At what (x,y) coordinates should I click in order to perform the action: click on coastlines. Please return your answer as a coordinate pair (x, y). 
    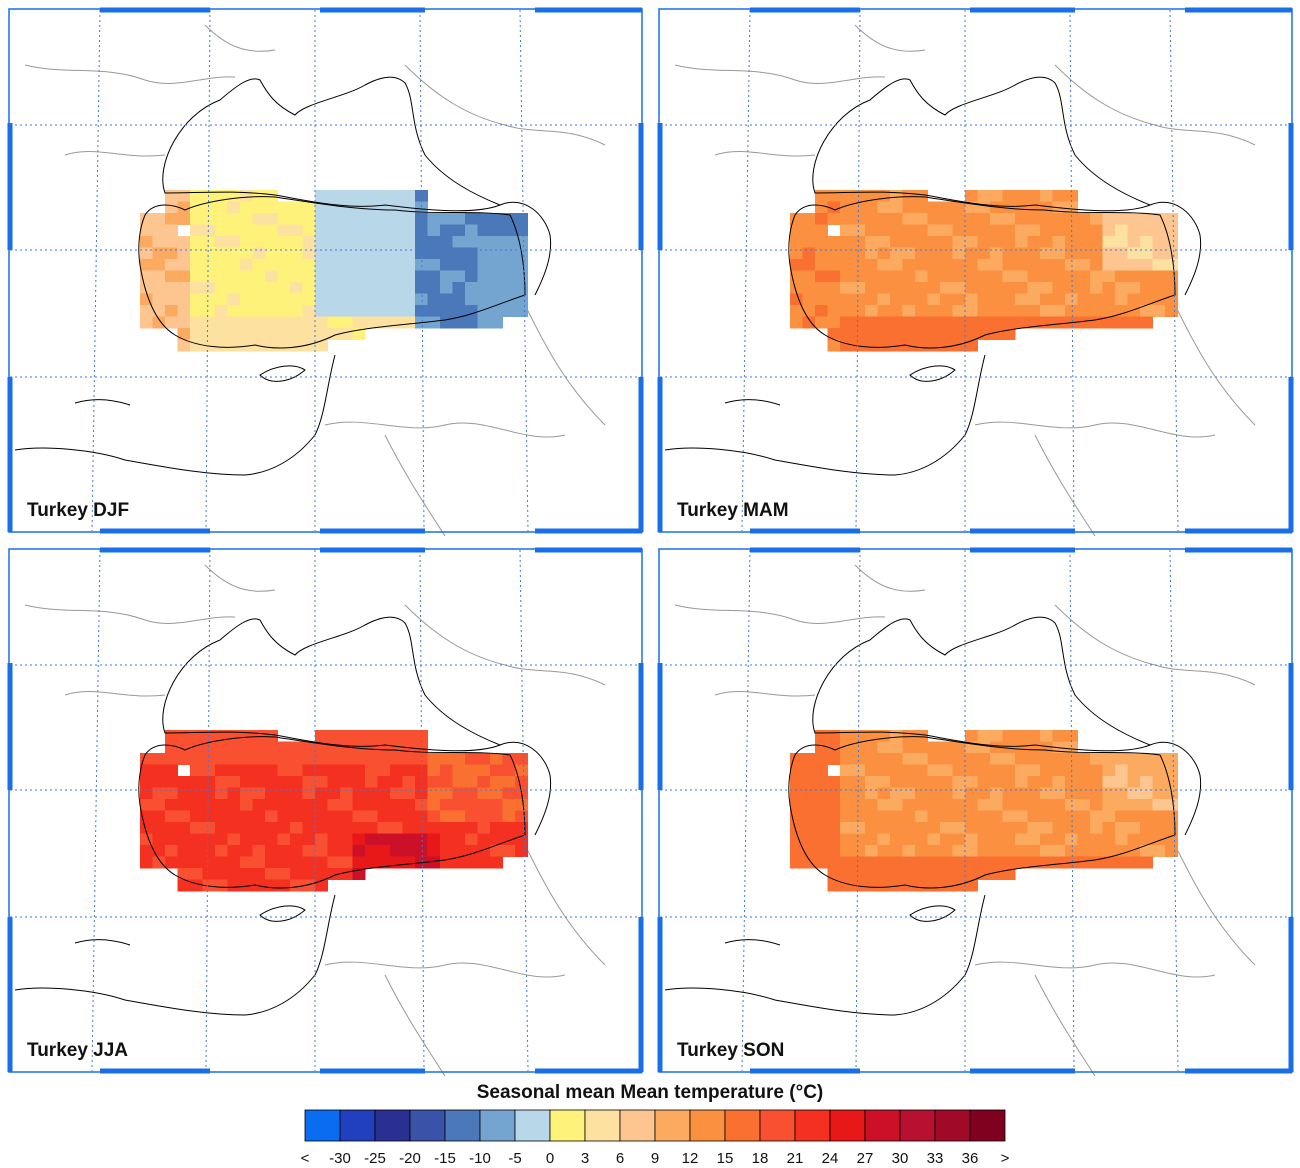
    Looking at the image, I should click on (283, 276).